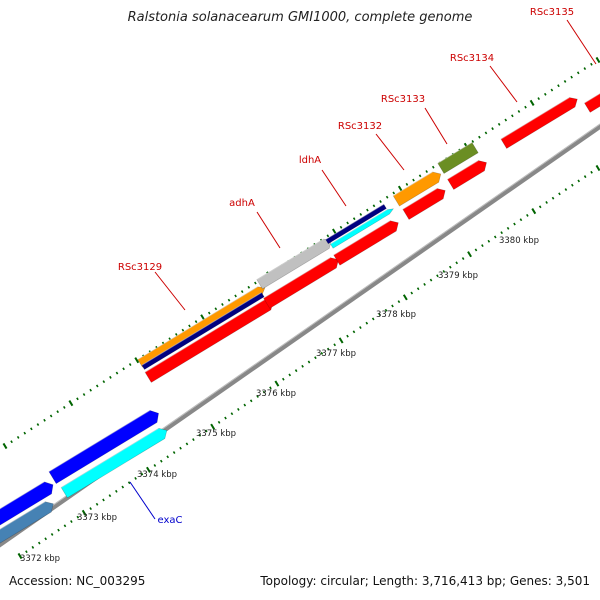 This screenshot has height=600, width=600. Describe the element at coordinates (362, 238) in the screenshot. I see `feature-red-3-highlight` at that location.